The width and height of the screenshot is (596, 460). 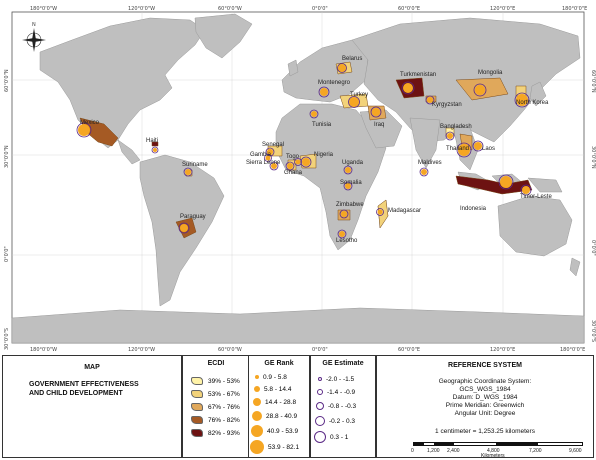 I want to click on marker-mexico, so click(x=84, y=130).